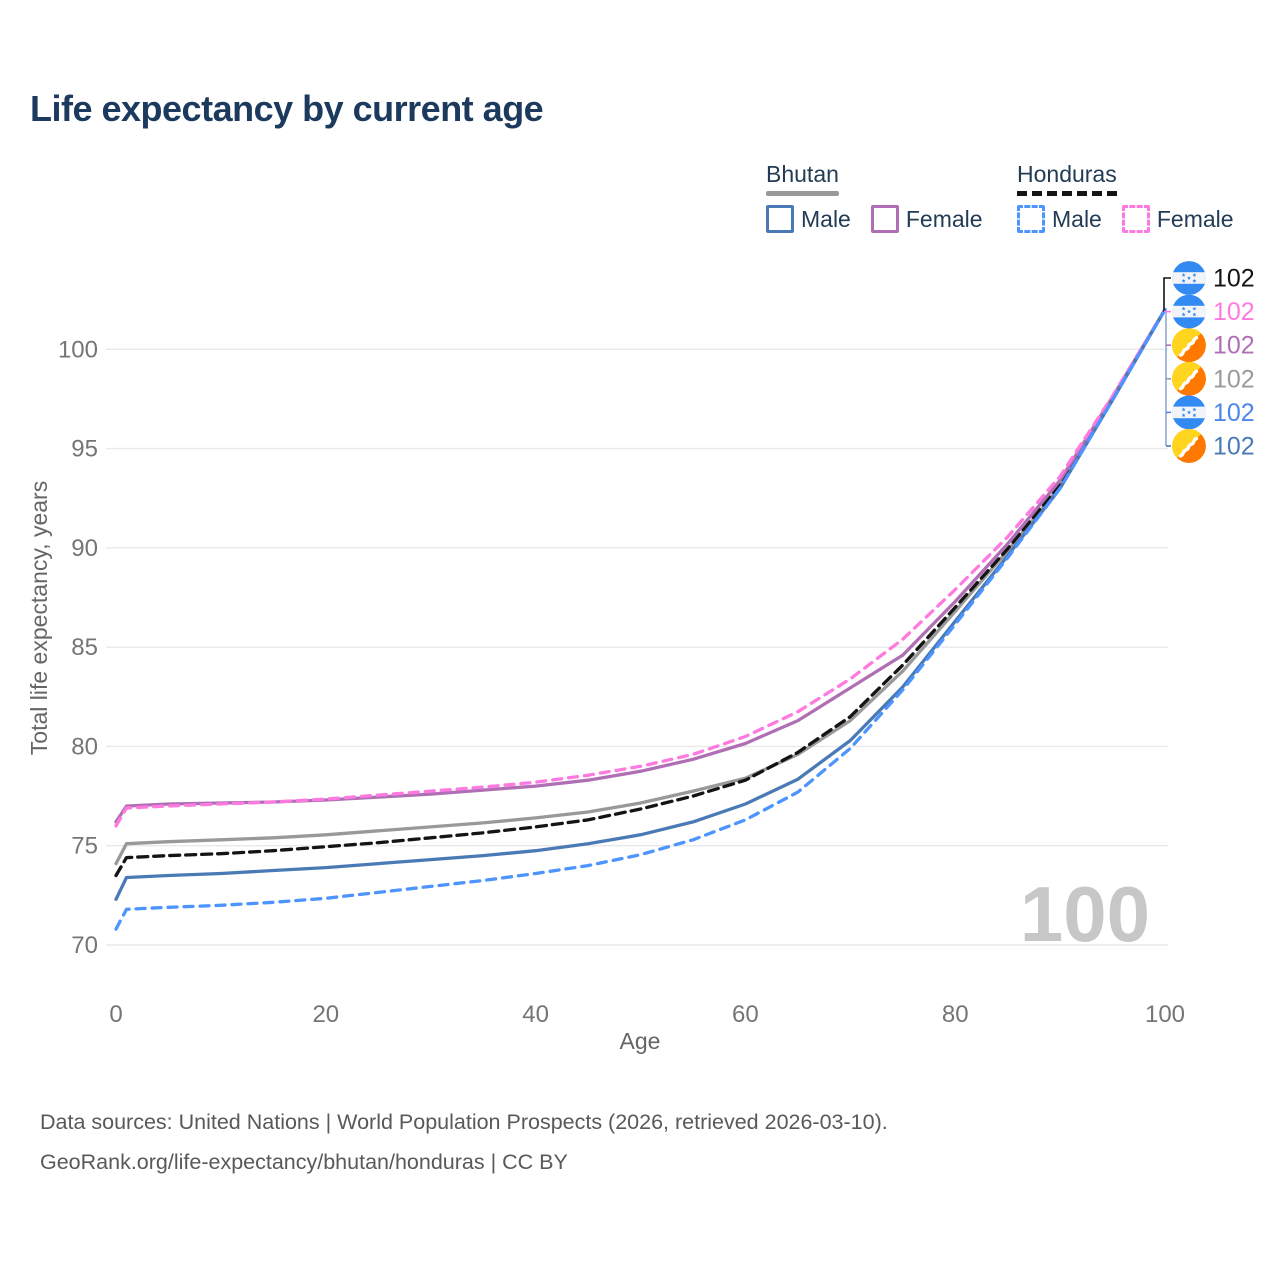  What do you see at coordinates (1067, 174) in the screenshot?
I see `legend-country-label: Honduras` at bounding box center [1067, 174].